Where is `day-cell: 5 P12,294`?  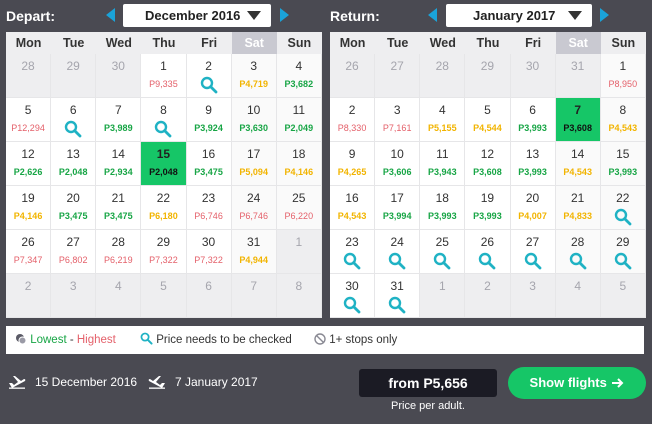
day-cell: 5 P12,294 is located at coordinates (29, 120).